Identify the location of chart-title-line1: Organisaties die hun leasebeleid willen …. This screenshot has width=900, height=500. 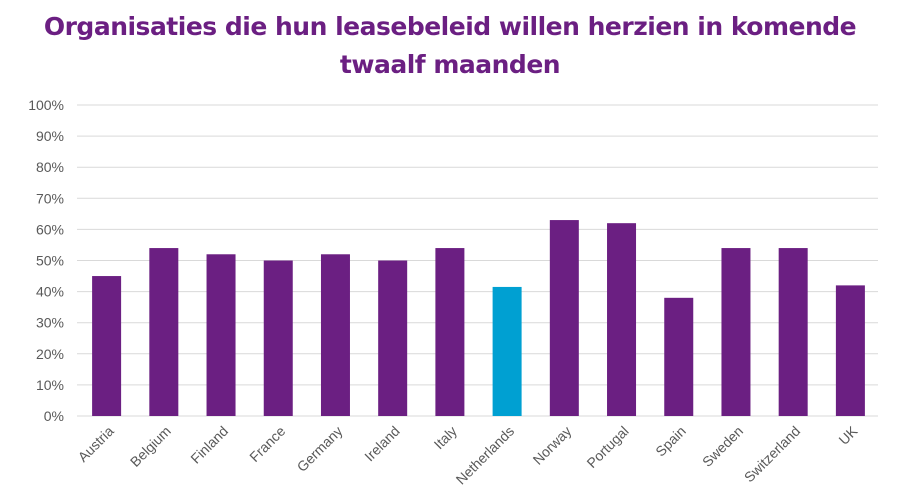
(450, 26).